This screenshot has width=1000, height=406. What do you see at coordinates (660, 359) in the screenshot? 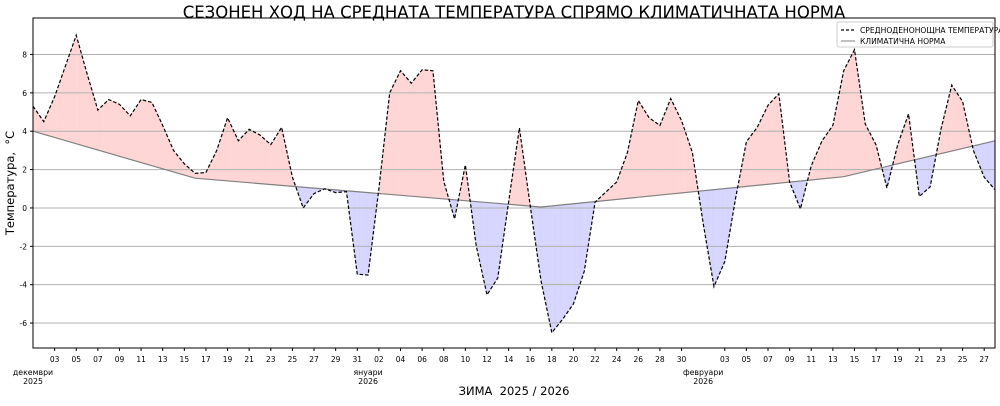
I see `x-tick-label: 28` at bounding box center [660, 359].